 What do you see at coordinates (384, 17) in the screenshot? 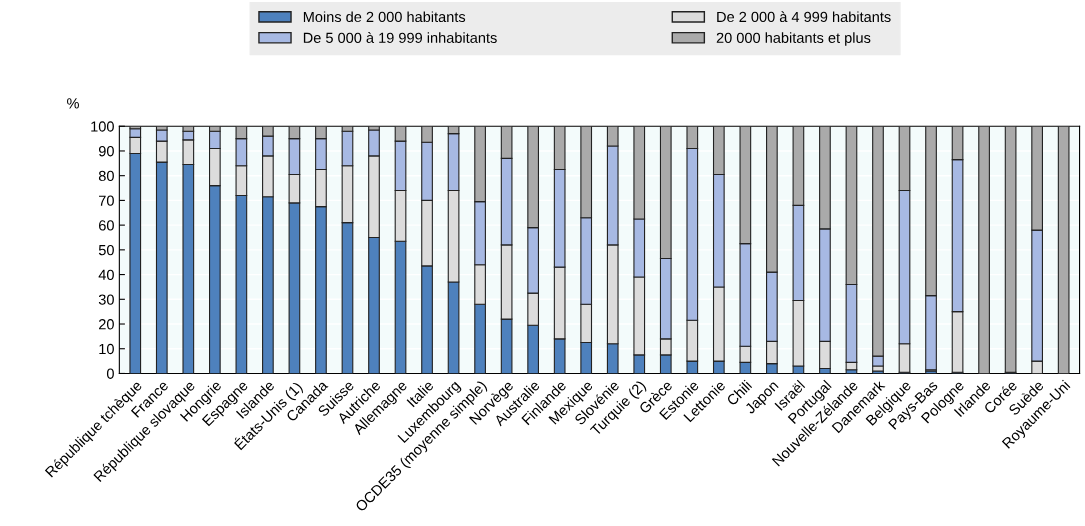
I see `legend-label: Moins de 2 000 habitants` at bounding box center [384, 17].